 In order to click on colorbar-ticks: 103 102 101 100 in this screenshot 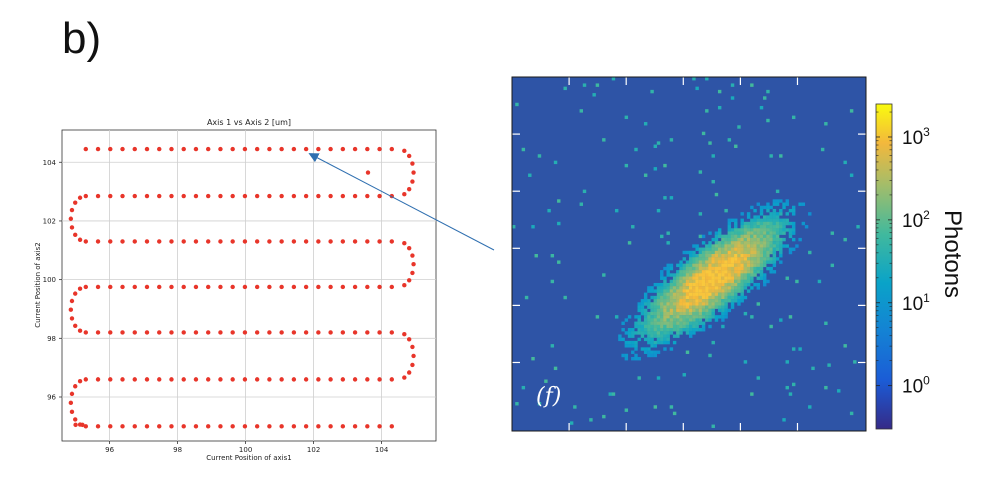, I will do `click(903, 254)`.